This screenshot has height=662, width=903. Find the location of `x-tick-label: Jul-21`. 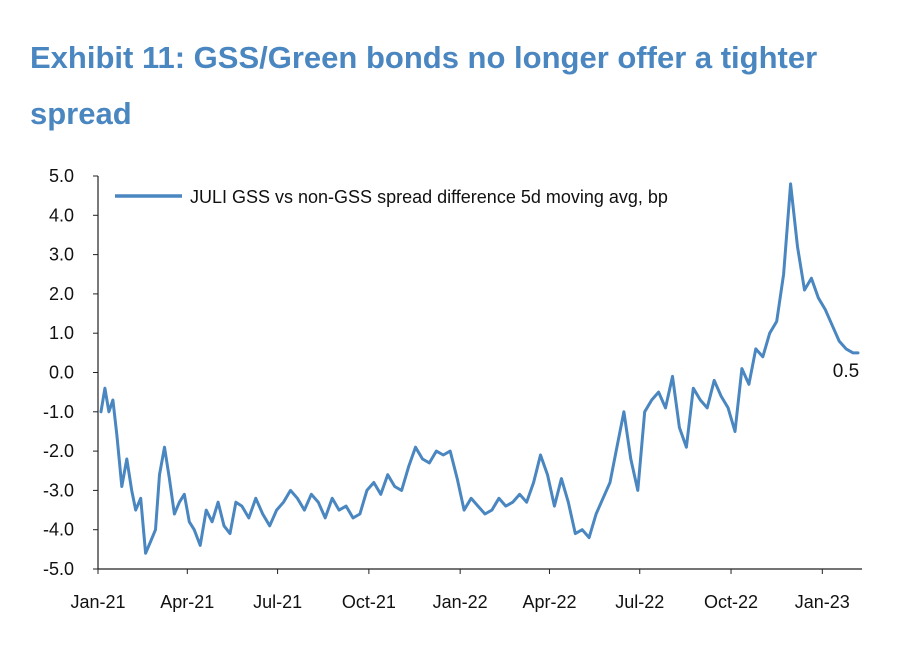

x-tick-label: Jul-21 is located at coordinates (277, 602).